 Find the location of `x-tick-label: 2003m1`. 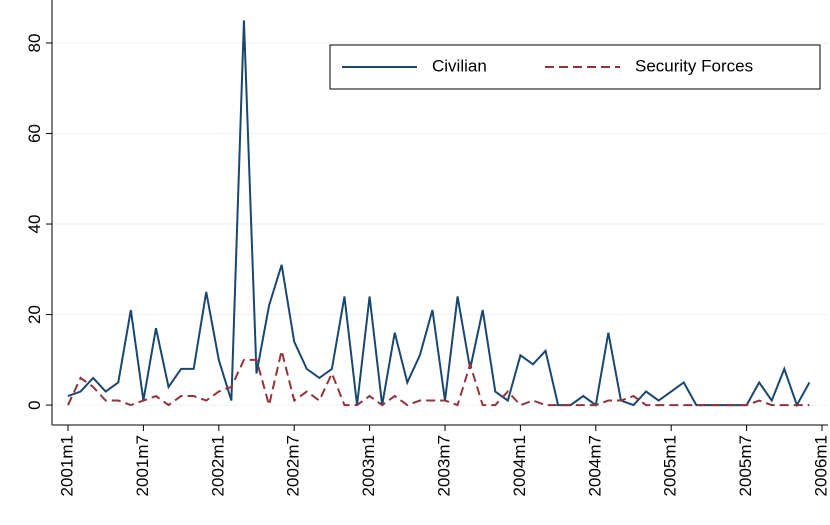

x-tick-label: 2003m1 is located at coordinates (368, 465).